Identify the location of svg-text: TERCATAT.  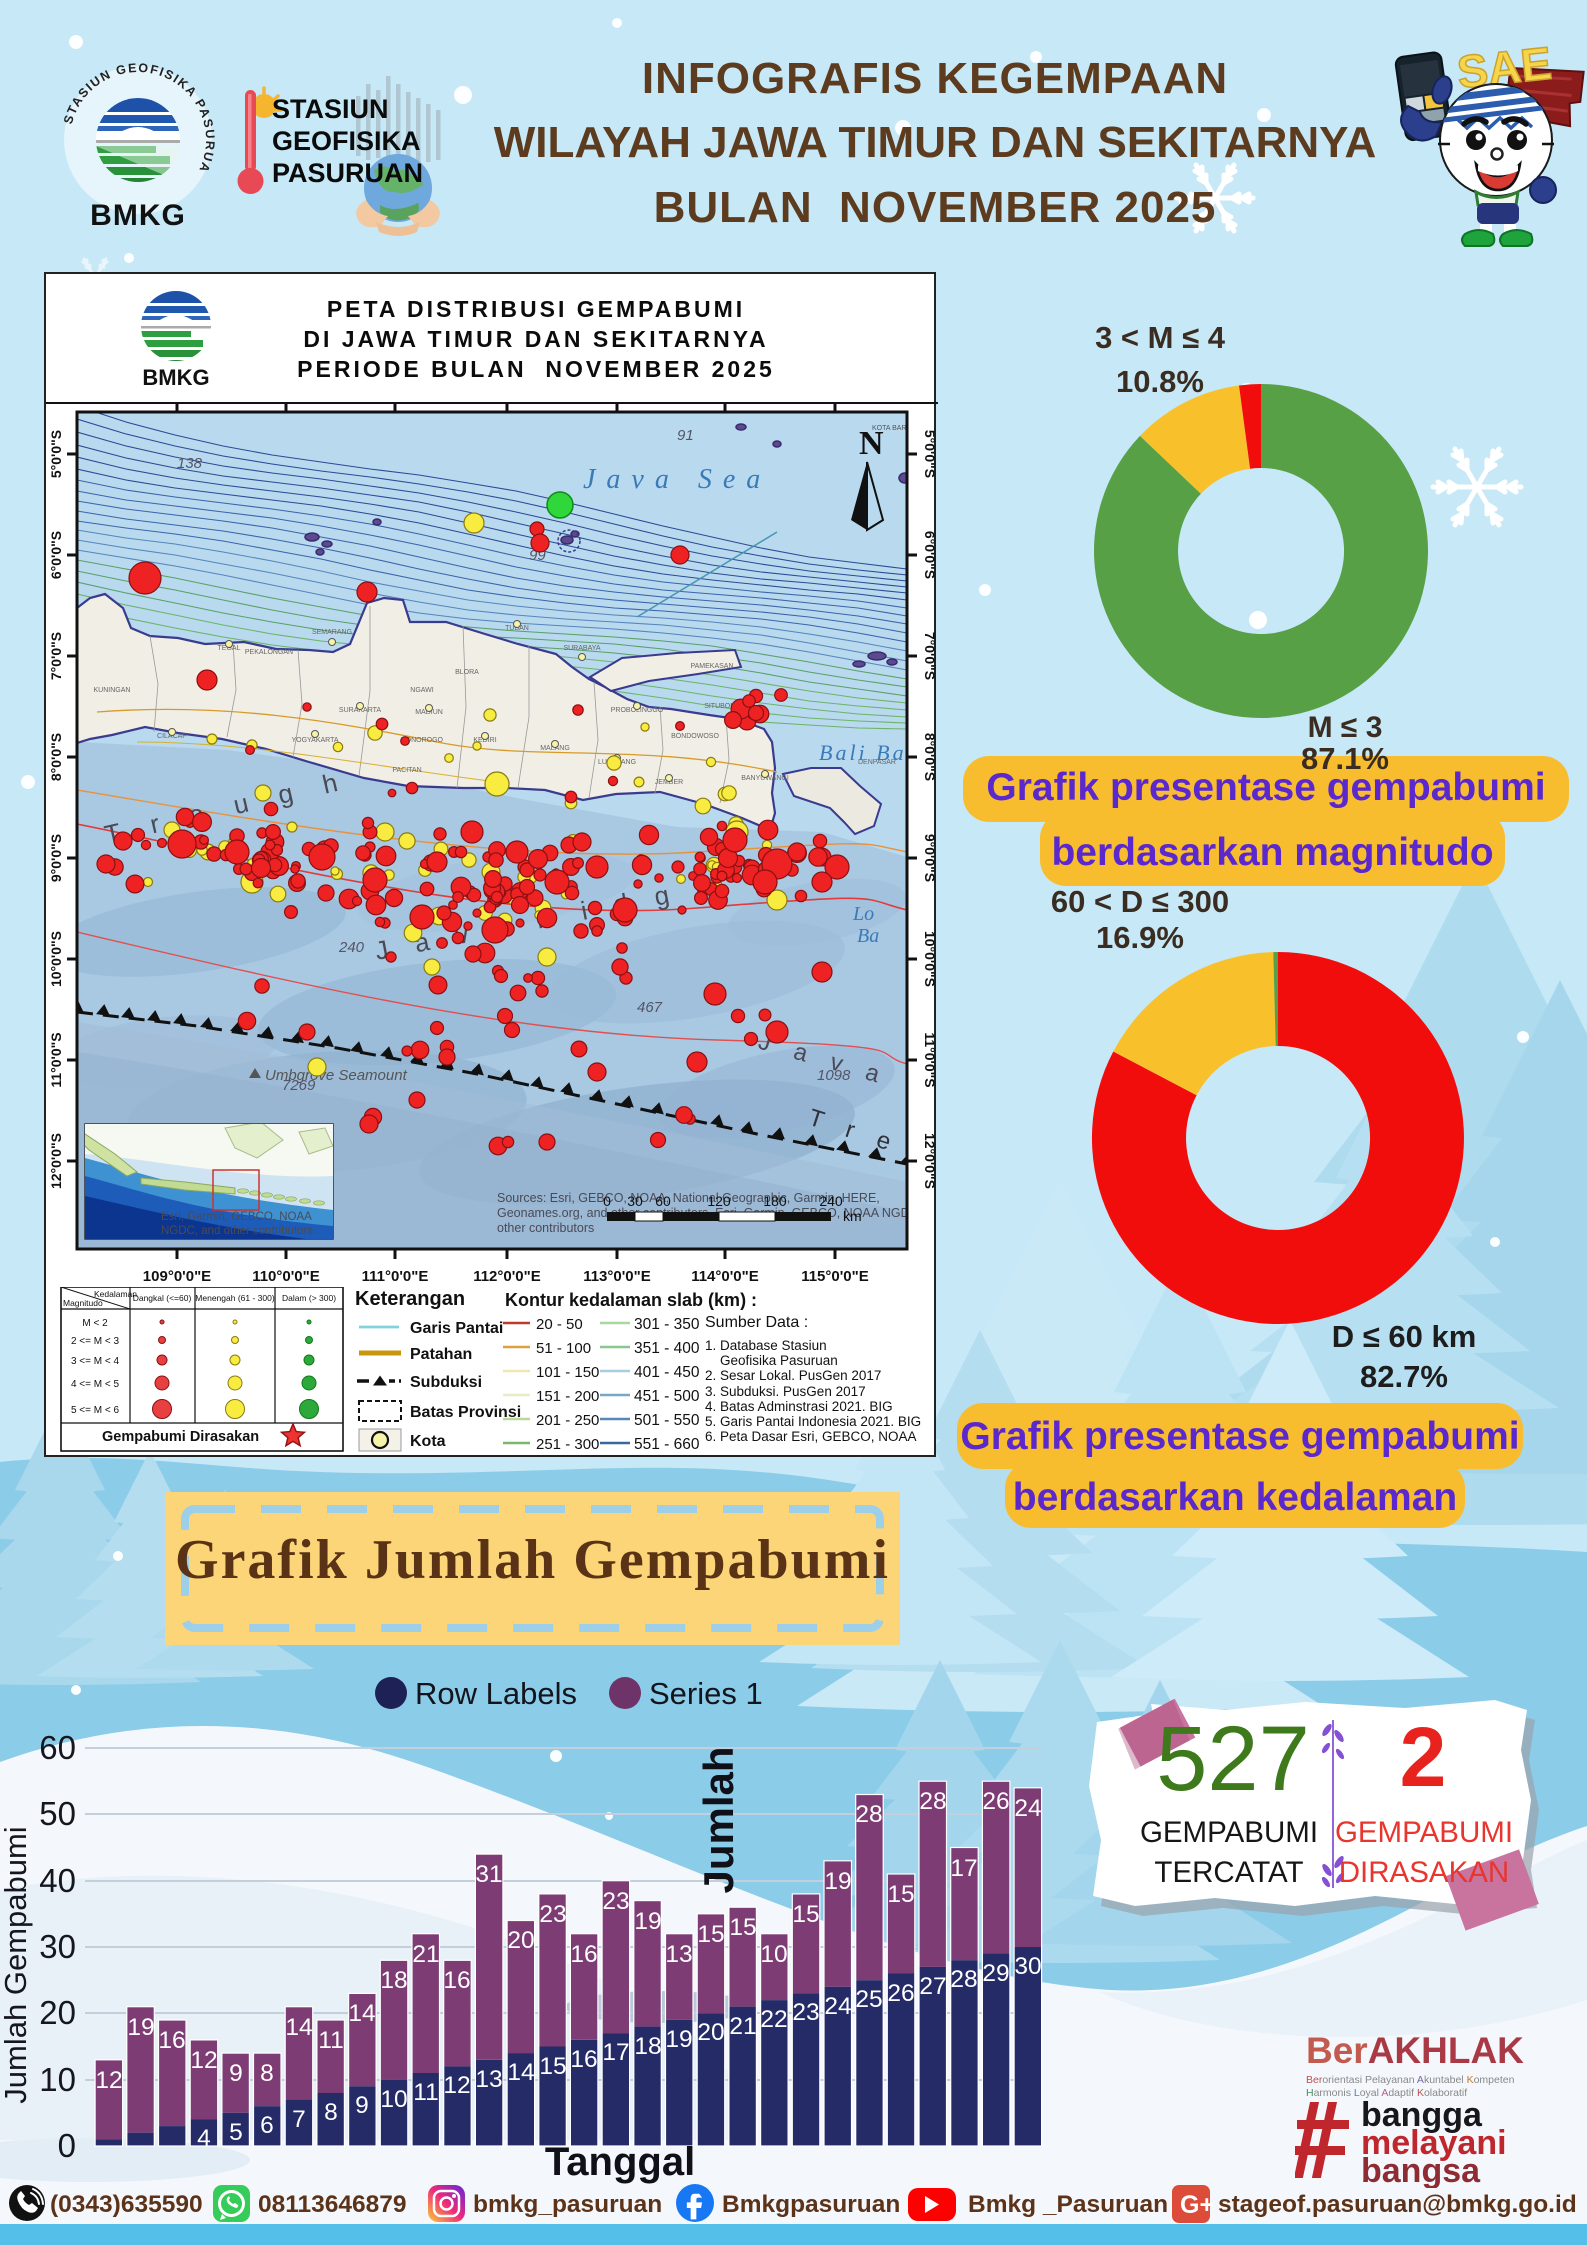
(1228, 1872).